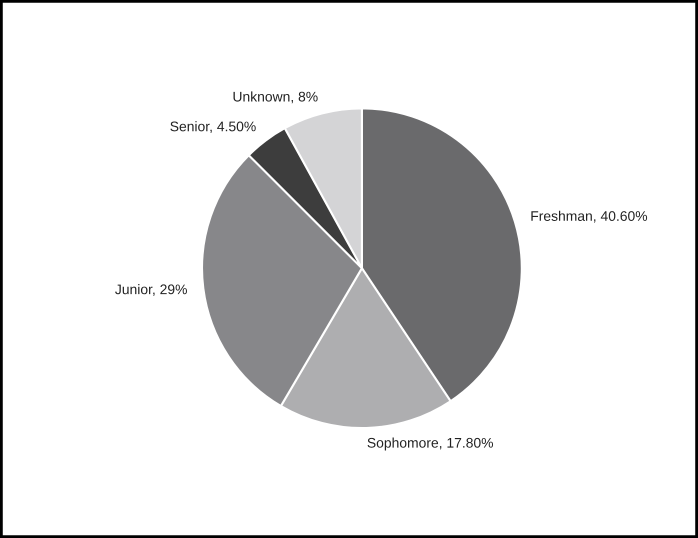 The width and height of the screenshot is (698, 538). Describe the element at coordinates (213, 127) in the screenshot. I see `slice-label: Senior, 4.50%` at that location.